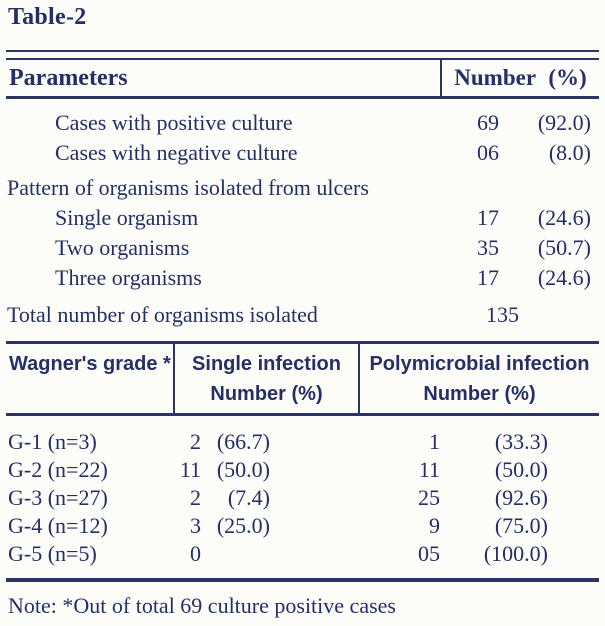  Describe the element at coordinates (302, 278) in the screenshot. I see `table-row: Three organisms 17 (24.6)` at that location.